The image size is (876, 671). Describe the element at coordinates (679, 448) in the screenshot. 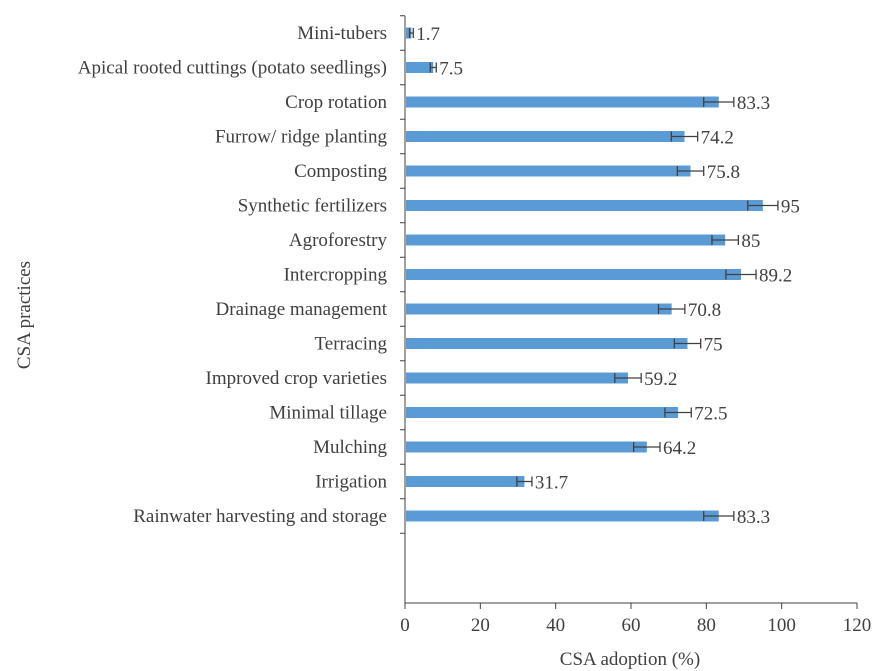

I see `data-label: 64.2` at that location.